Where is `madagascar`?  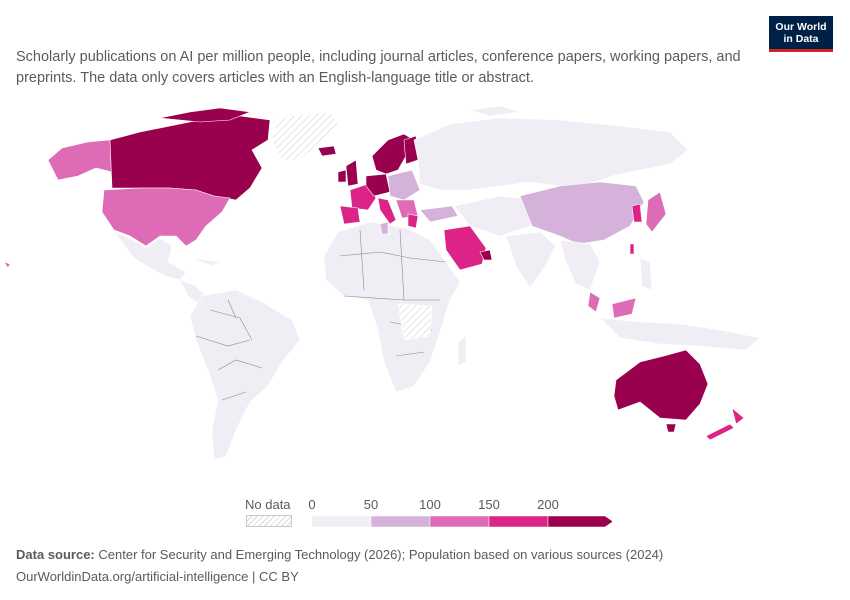
madagascar is located at coordinates (462, 351).